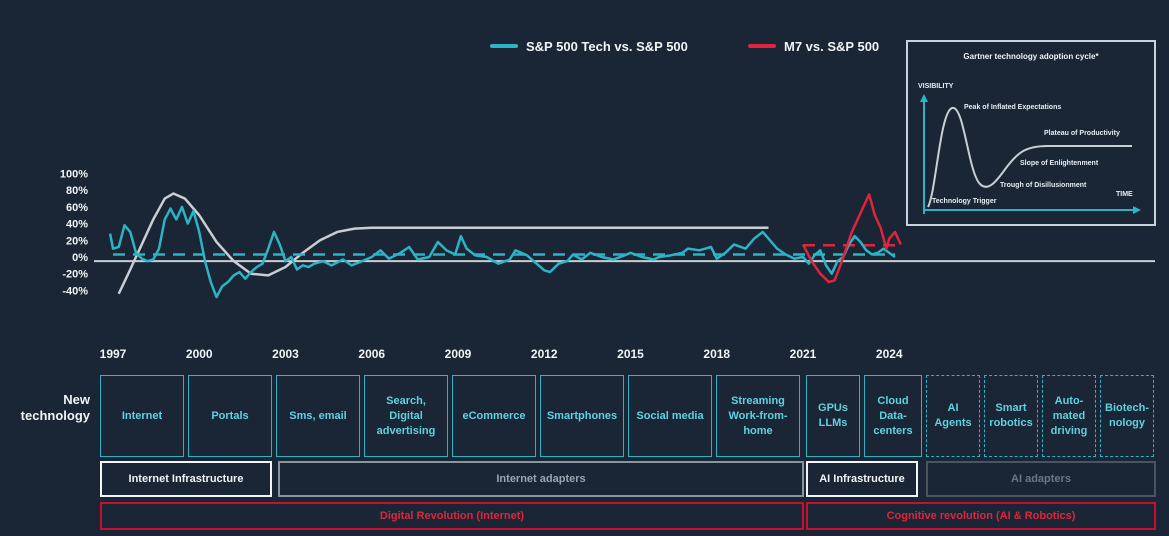  What do you see at coordinates (77, 191) in the screenshot?
I see `y-tick-label: 80%` at bounding box center [77, 191].